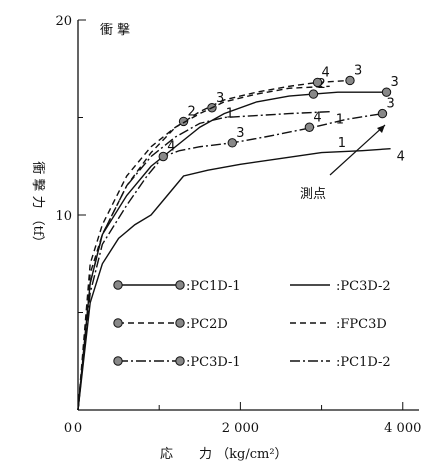  What do you see at coordinates (240, 428) in the screenshot?
I see `x-tick-label: 2 000` at bounding box center [240, 428].